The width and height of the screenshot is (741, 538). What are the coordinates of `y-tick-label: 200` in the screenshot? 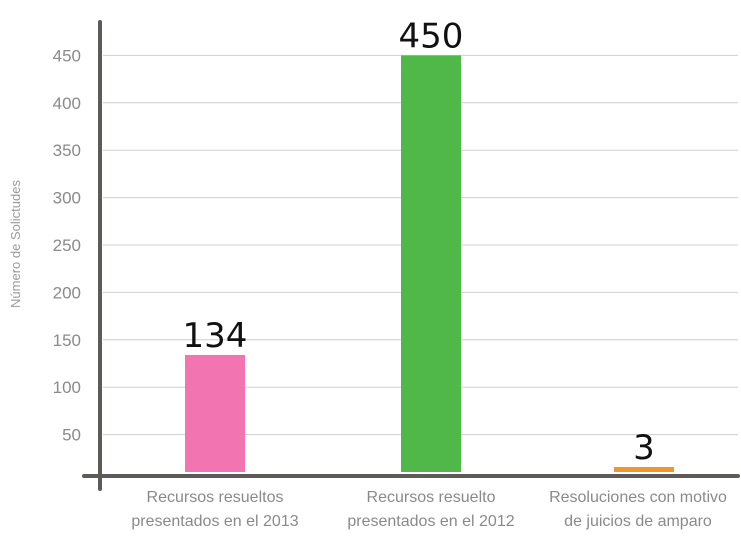 It's located at (67, 292).